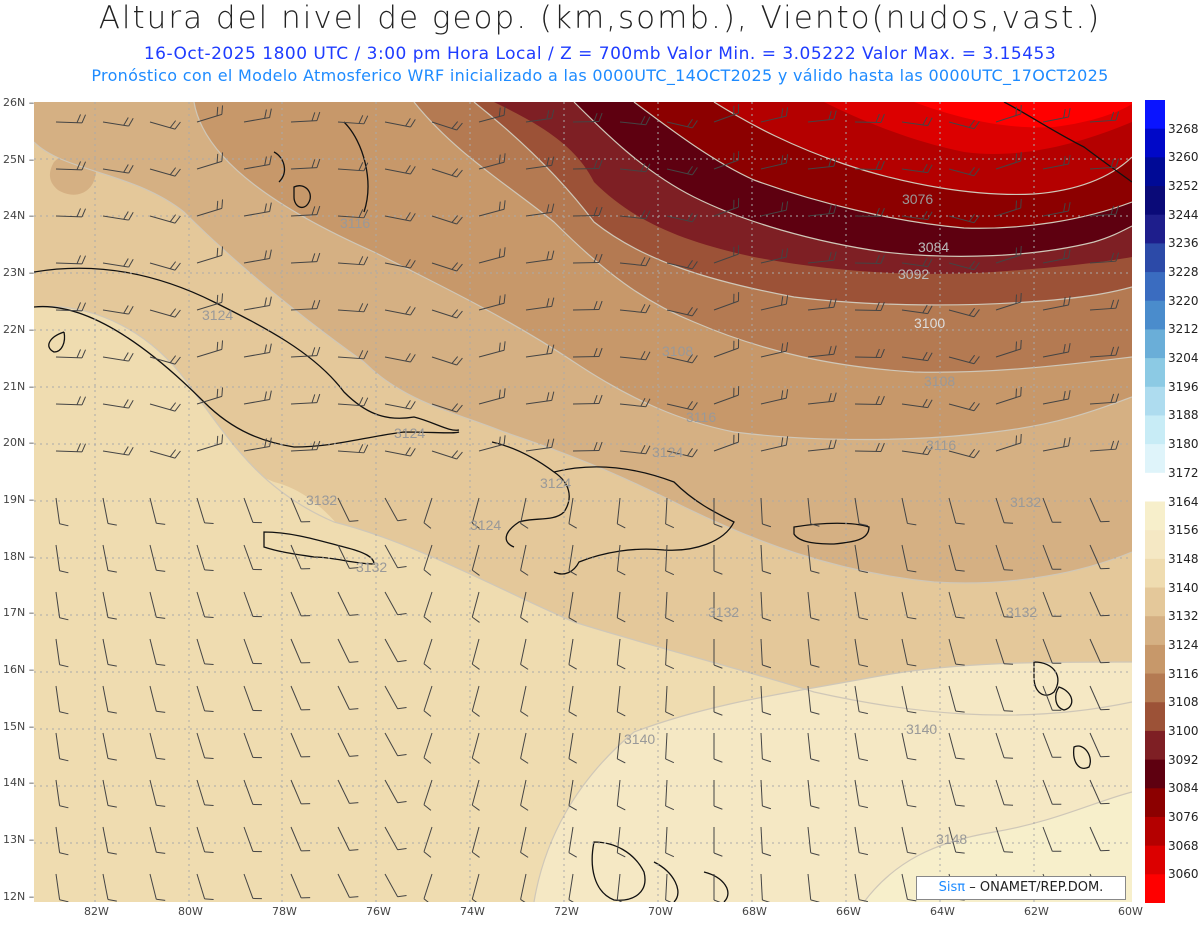  I want to click on color-scale-label: 3164, so click(1183, 501).